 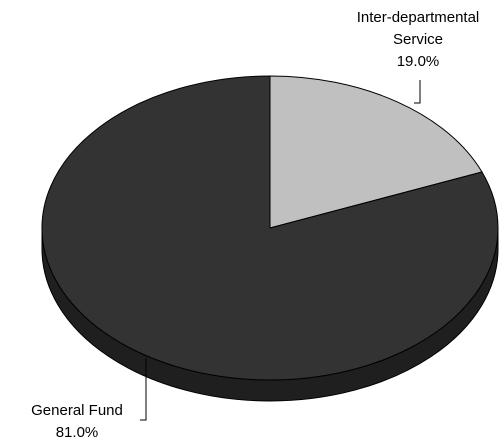 I want to click on slice-value-label-1: 81.0%, so click(x=77, y=432).